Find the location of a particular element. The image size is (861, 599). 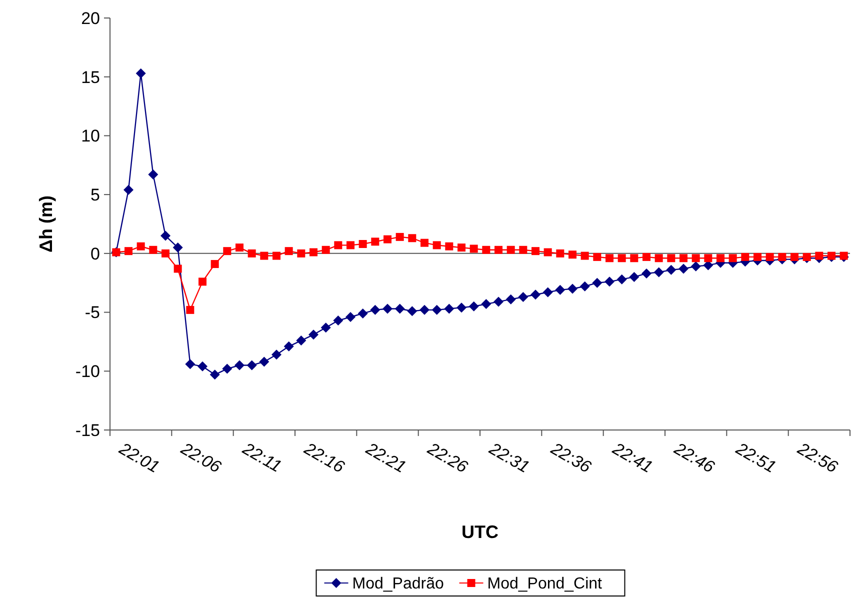

x-tick-label: 22:51 is located at coordinates (756, 457).